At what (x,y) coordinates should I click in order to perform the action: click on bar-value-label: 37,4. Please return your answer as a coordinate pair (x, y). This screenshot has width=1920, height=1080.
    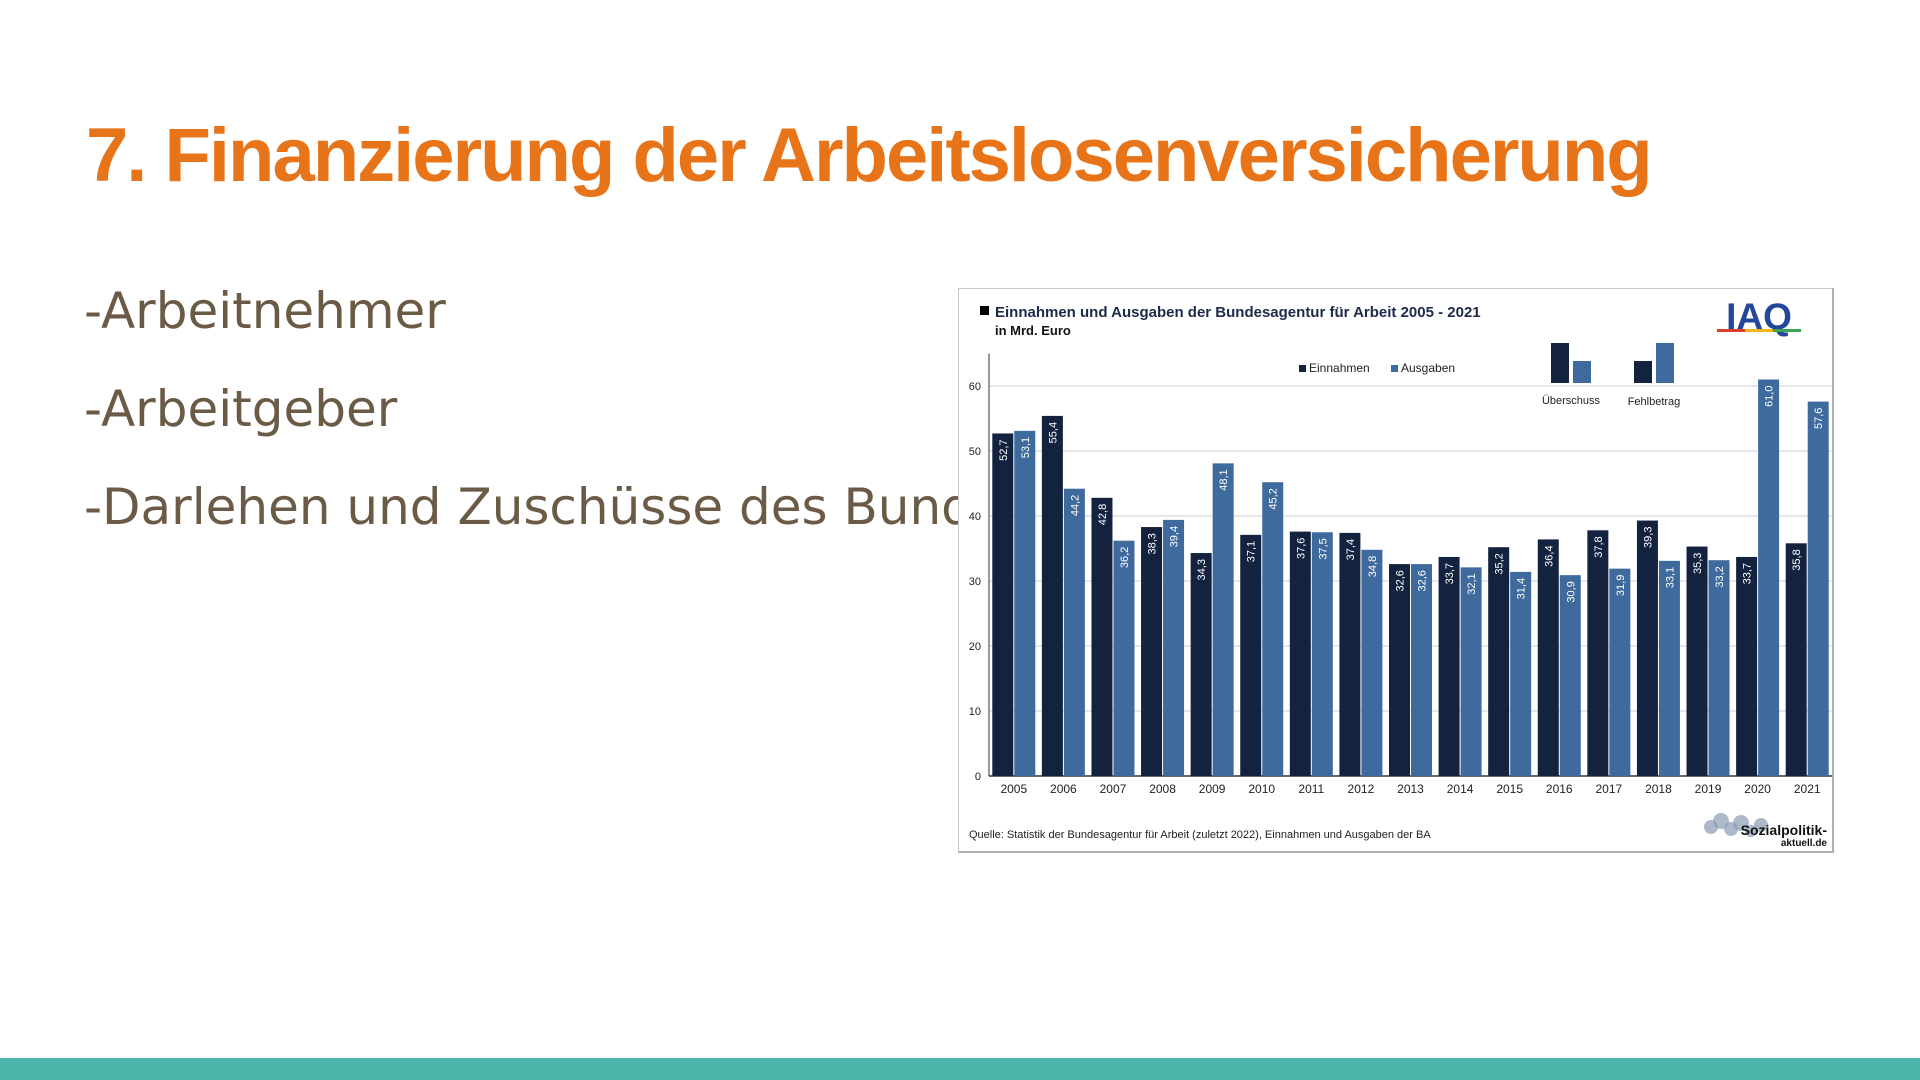
    Looking at the image, I should click on (1351, 549).